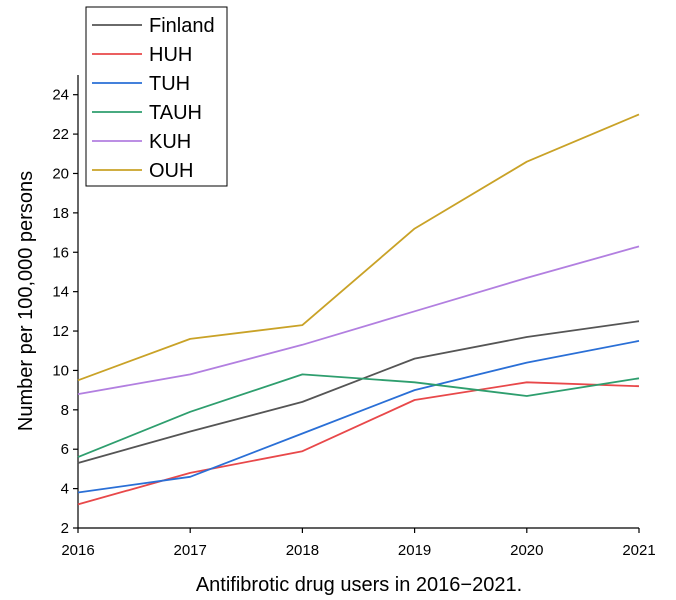 Image resolution: width=676 pixels, height=600 pixels. I want to click on y-tick-label: 4, so click(65, 489).